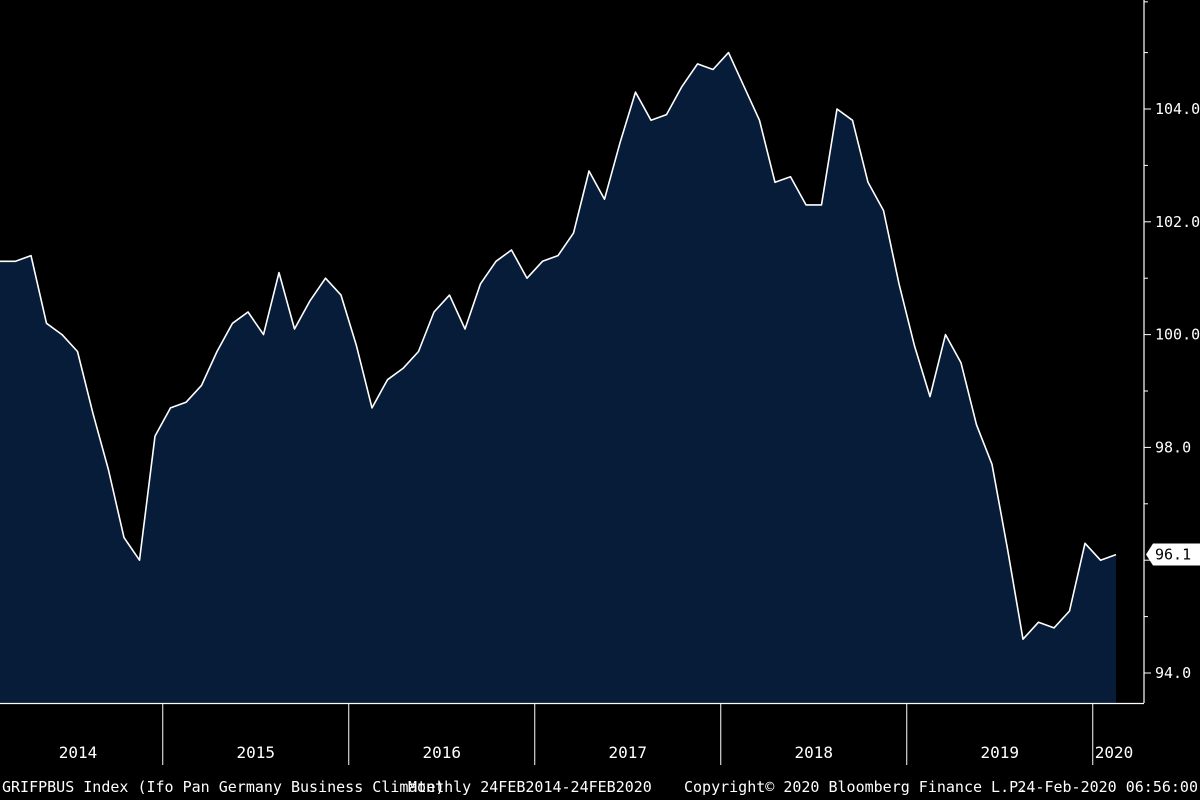 This screenshot has width=1200, height=800. Describe the element at coordinates (1173, 447) in the screenshot. I see `y-tick-label: 98.0` at that location.